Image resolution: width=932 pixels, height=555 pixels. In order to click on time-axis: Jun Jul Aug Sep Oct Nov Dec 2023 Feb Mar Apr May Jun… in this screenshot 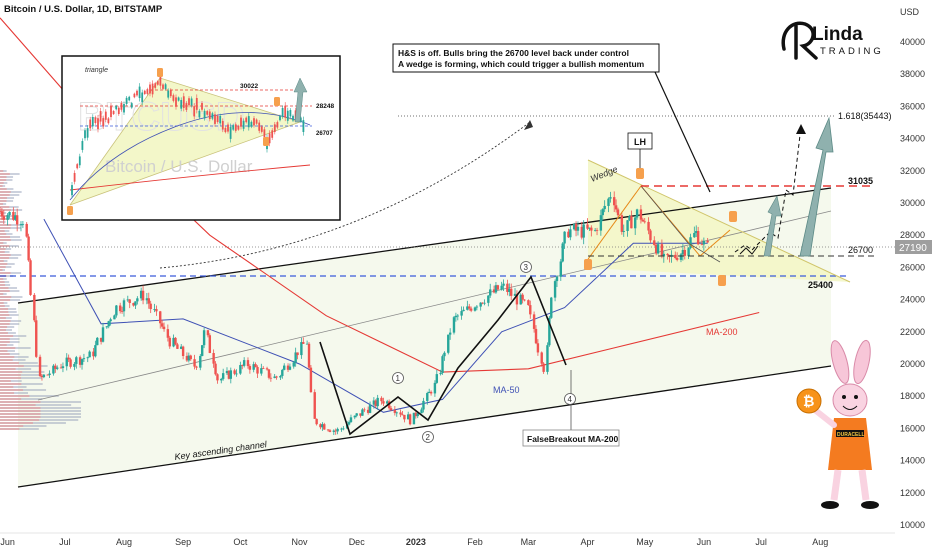, I will do `click(414, 542)`.